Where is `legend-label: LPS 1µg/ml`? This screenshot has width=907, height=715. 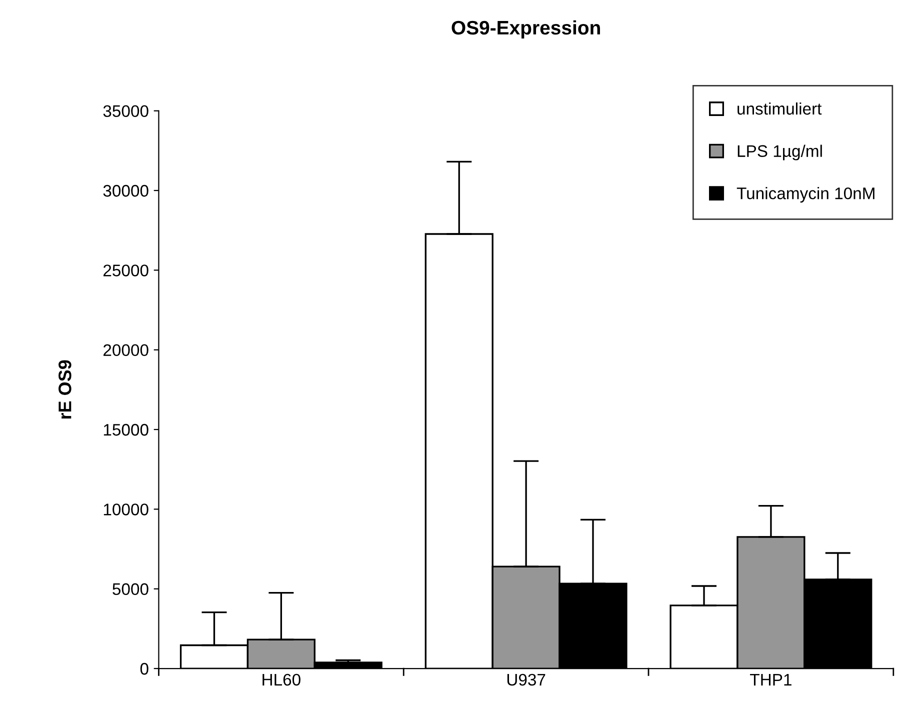
legend-label: LPS 1µg/ml is located at coordinates (780, 152).